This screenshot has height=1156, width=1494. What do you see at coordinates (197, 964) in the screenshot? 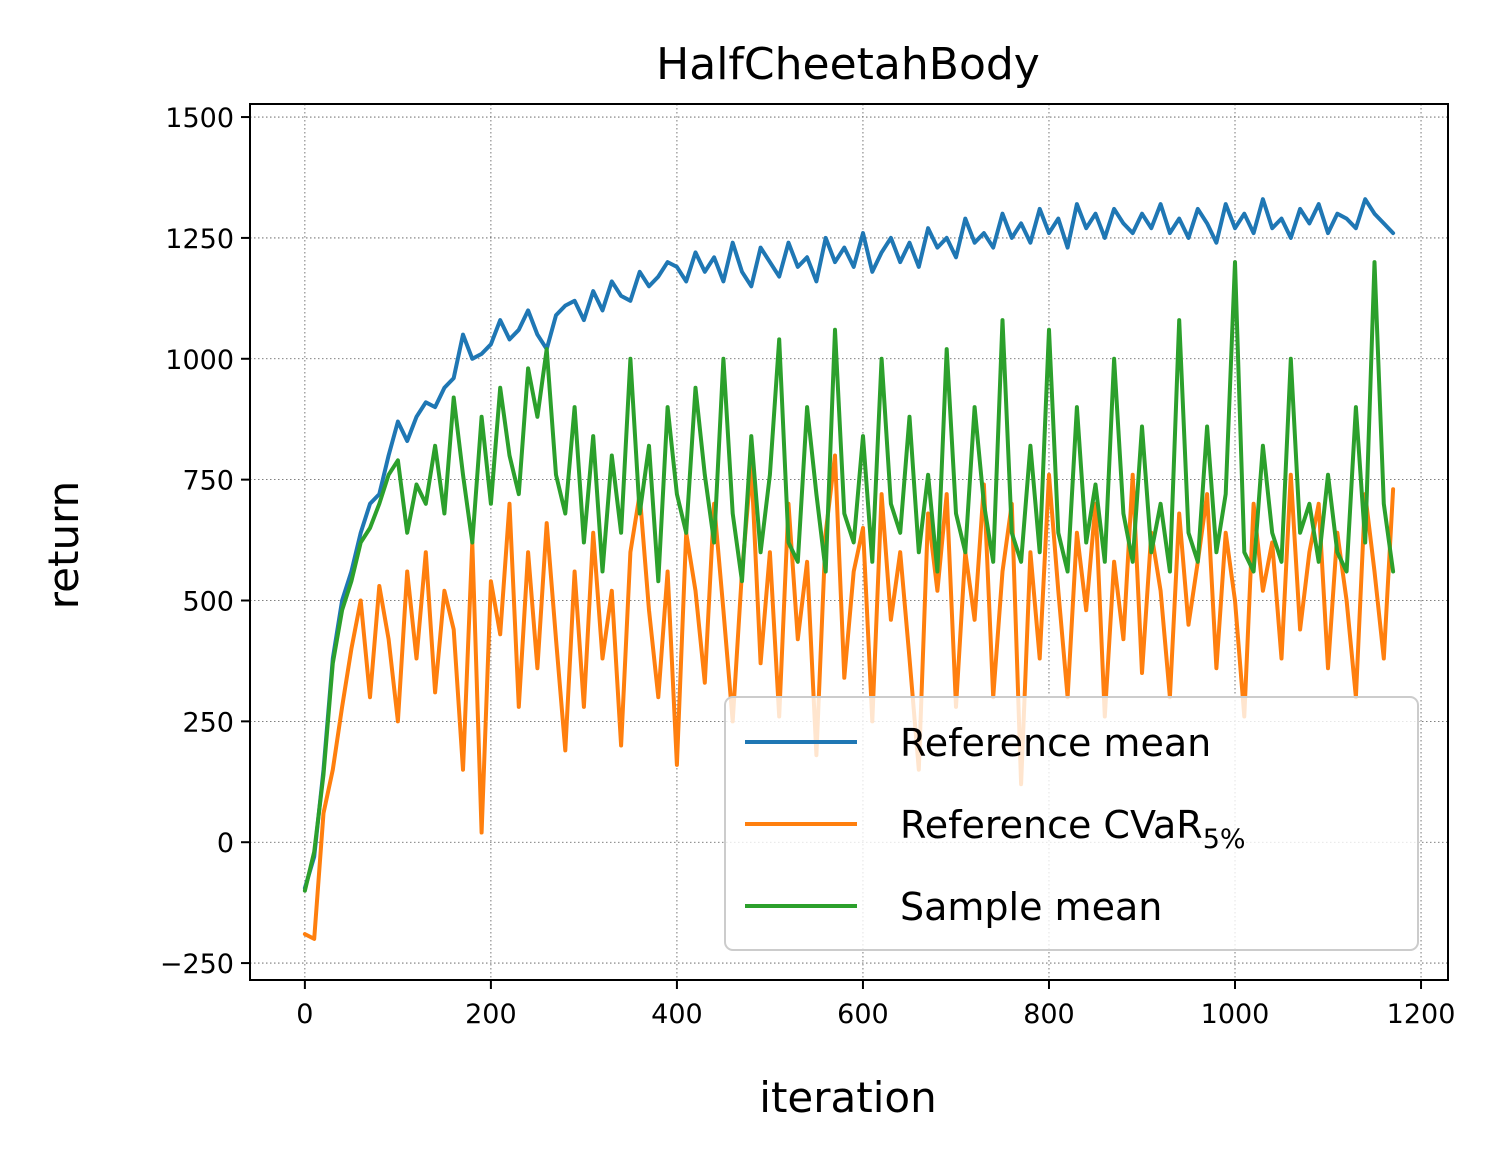
I see `y-tick-label: −250` at bounding box center [197, 964].